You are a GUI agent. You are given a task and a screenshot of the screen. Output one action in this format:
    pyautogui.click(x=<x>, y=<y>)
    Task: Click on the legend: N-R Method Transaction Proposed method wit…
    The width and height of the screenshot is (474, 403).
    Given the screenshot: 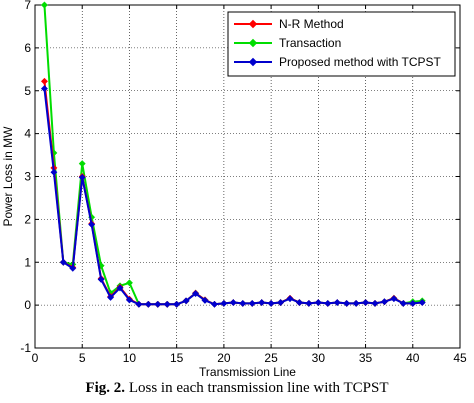 What is the action you would take?
    pyautogui.click(x=341, y=44)
    